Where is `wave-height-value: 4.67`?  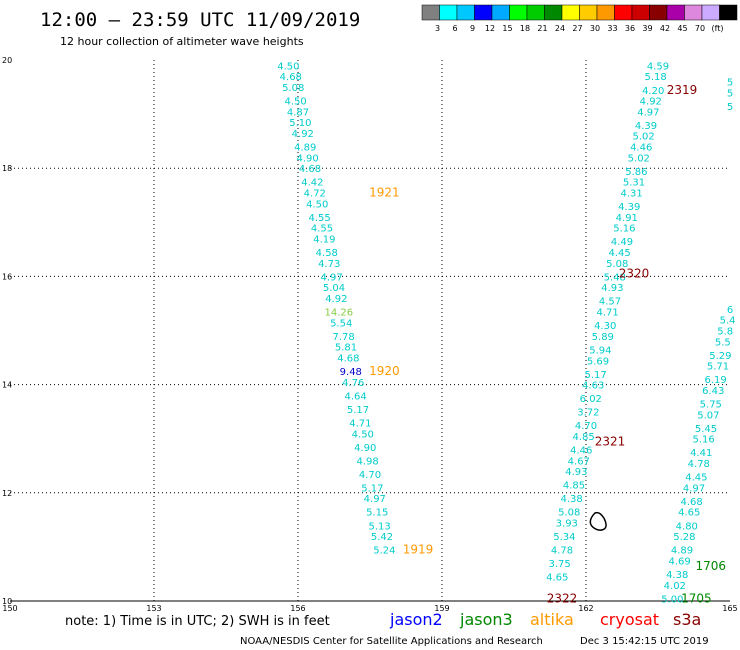
wave-height-value: 4.67 is located at coordinates (579, 461).